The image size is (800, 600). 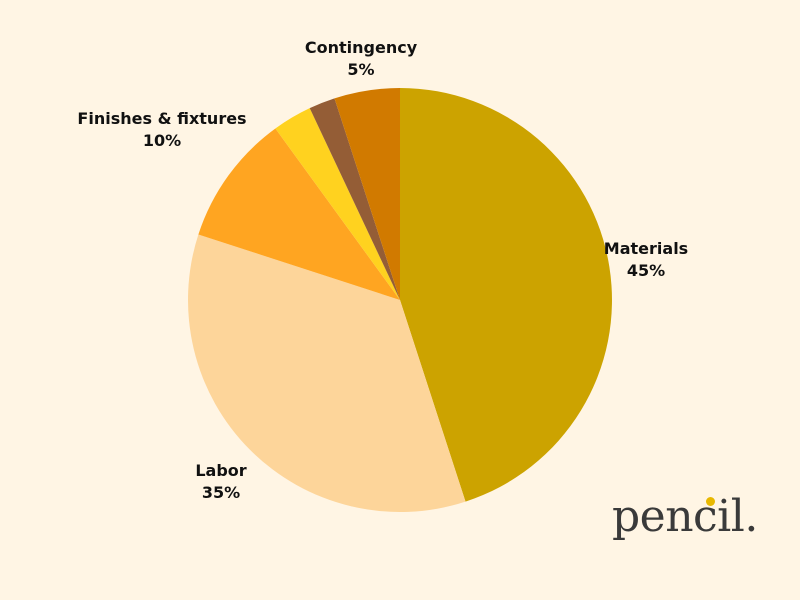 What do you see at coordinates (646, 260) in the screenshot?
I see `label-materials: Materials 45%` at bounding box center [646, 260].